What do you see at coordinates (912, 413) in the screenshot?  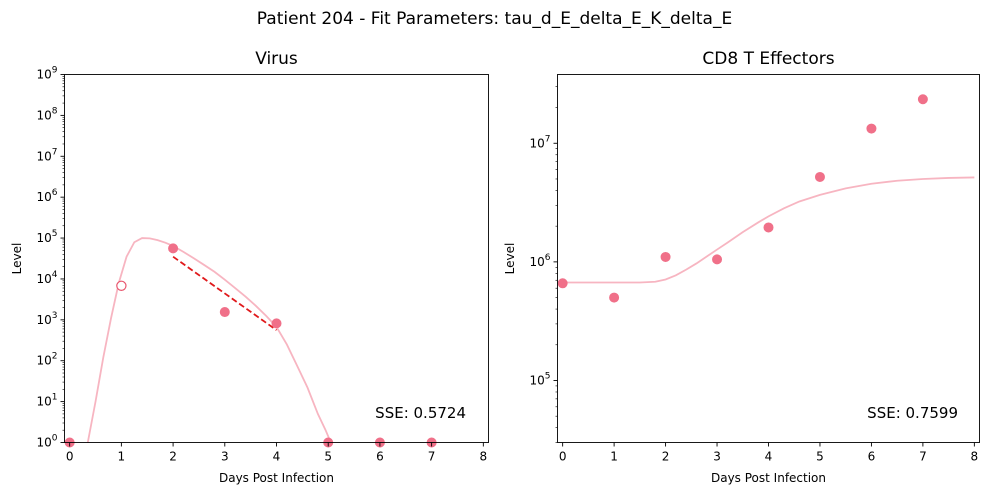 I see `cd8-sse-annotation: SSE: 0.7599` at bounding box center [912, 413].